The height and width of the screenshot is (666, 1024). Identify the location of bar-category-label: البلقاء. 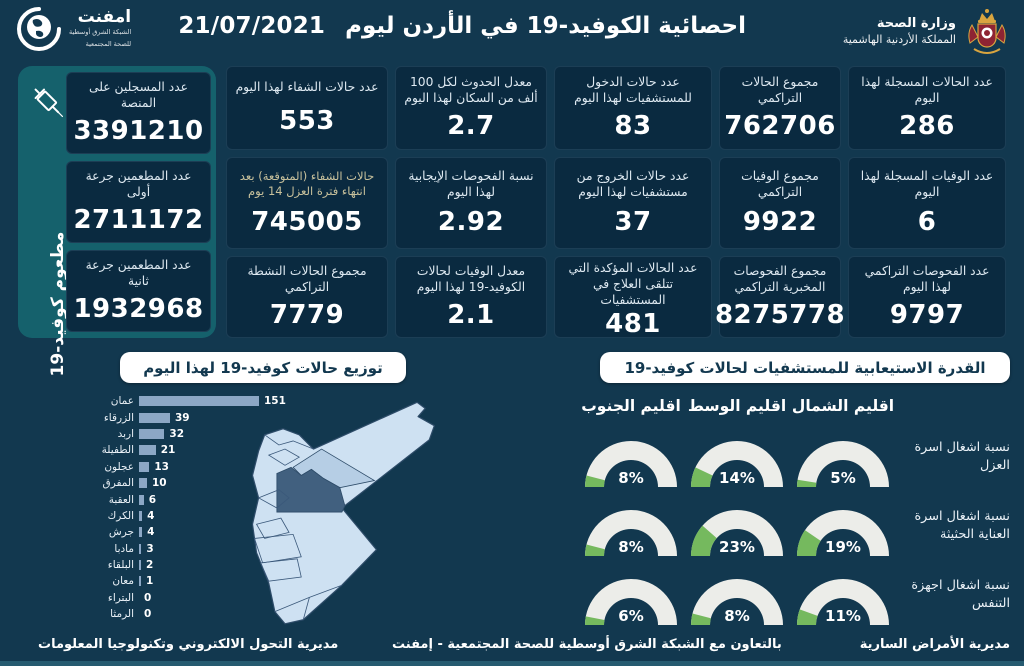
(120, 565).